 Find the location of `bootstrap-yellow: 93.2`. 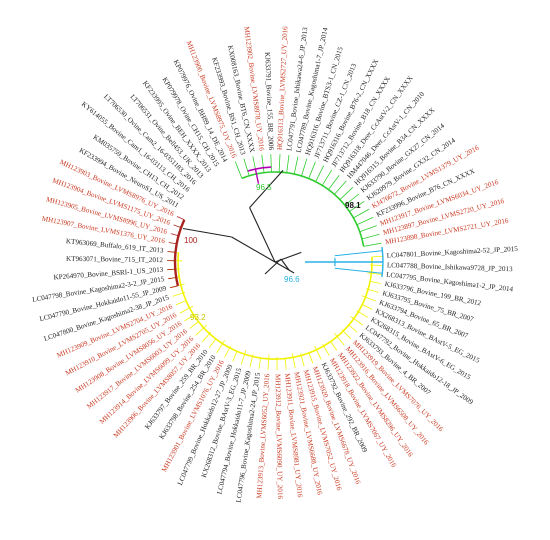

bootstrap-yellow: 93.2 is located at coordinates (198, 317).